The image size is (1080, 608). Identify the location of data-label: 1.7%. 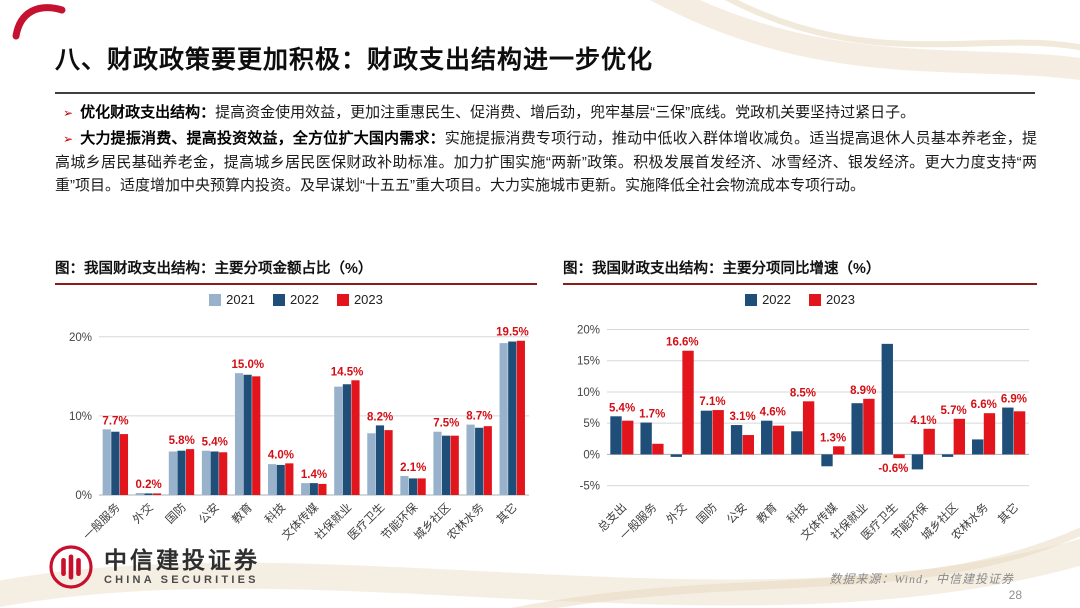
(652, 415).